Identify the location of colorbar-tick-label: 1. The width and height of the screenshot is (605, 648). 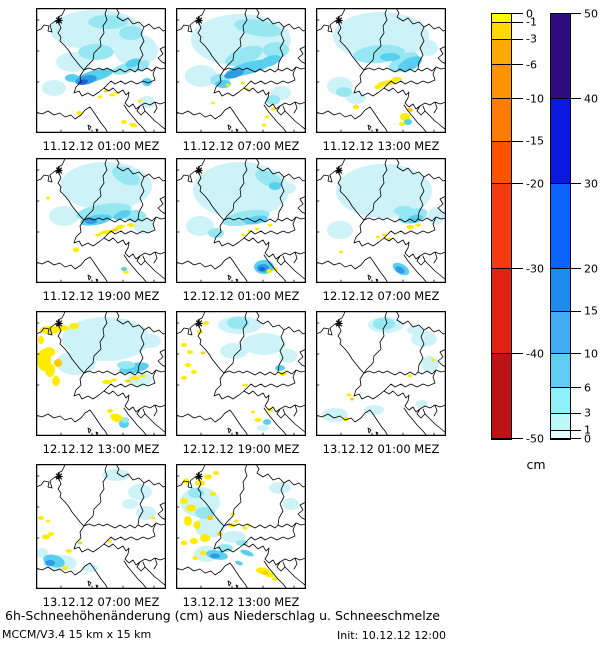
(587, 430).